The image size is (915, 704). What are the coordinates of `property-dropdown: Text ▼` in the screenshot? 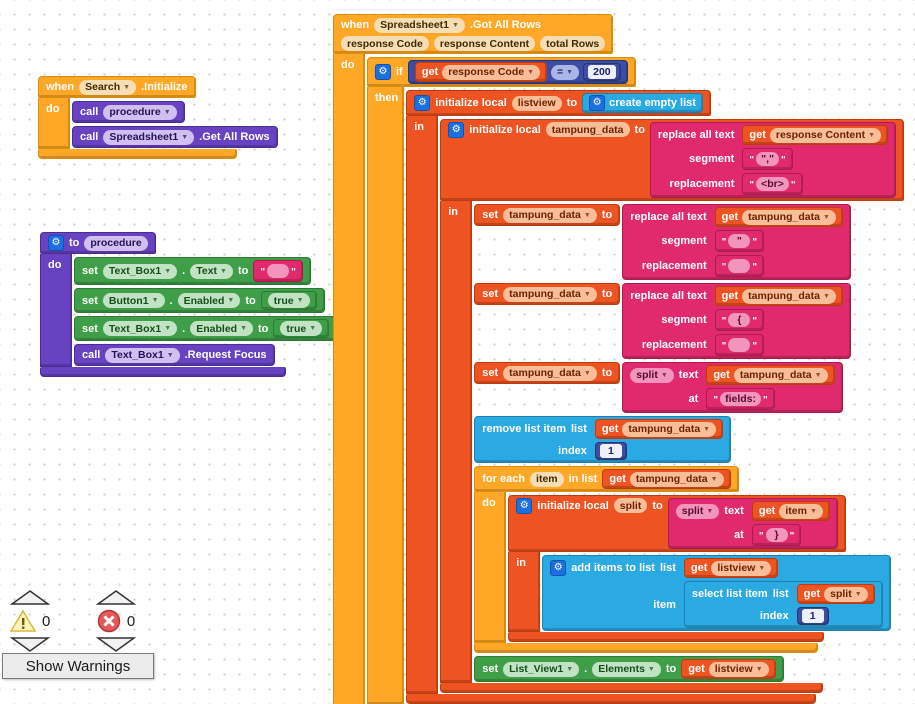 It's located at (211, 271).